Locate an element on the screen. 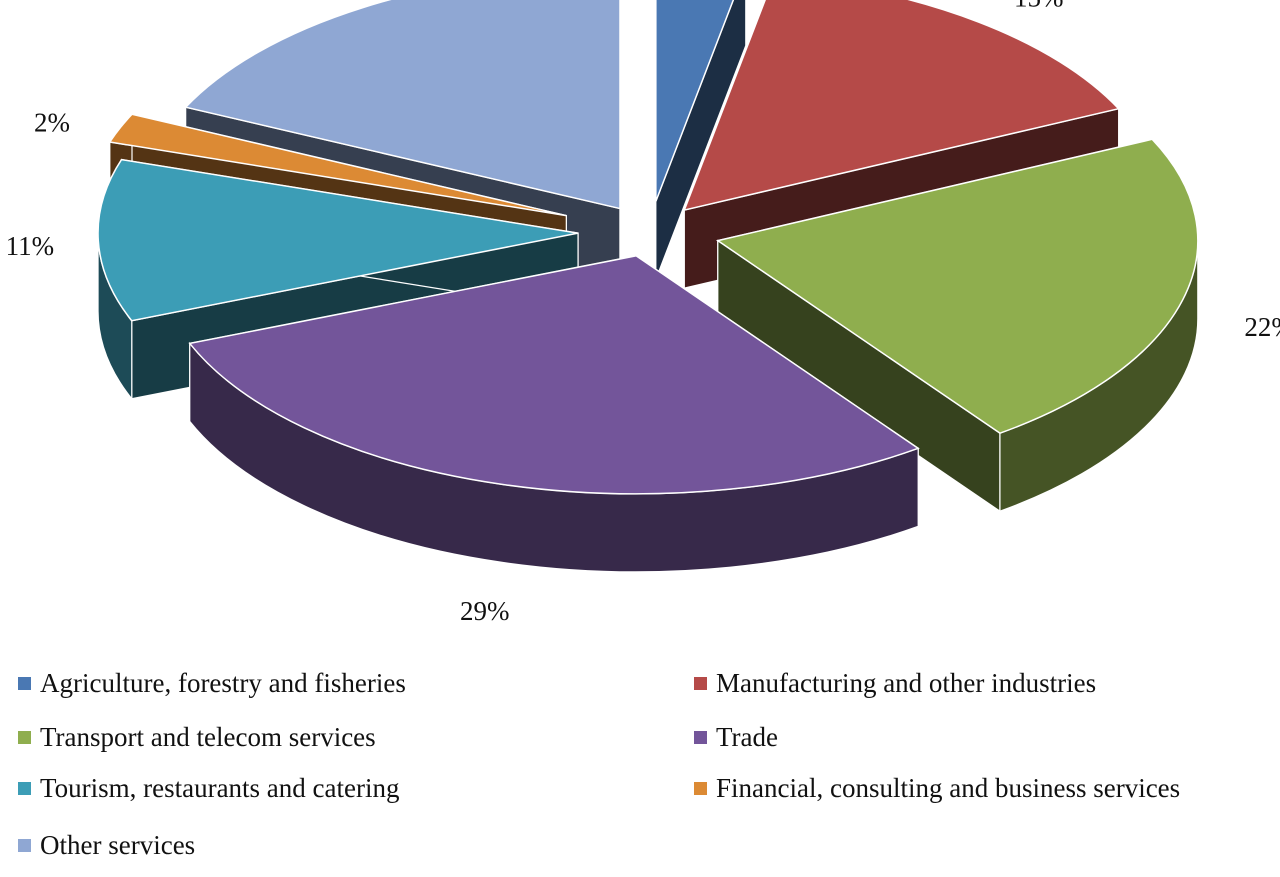 This screenshot has height=877, width=1280. legend-swatch-trade is located at coordinates (700, 737).